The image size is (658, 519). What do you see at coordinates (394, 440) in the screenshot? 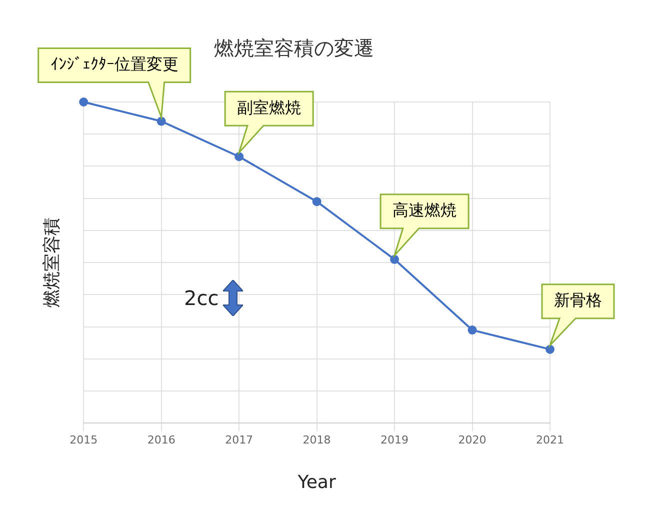
I see `x-tick-label: 2019` at bounding box center [394, 440].